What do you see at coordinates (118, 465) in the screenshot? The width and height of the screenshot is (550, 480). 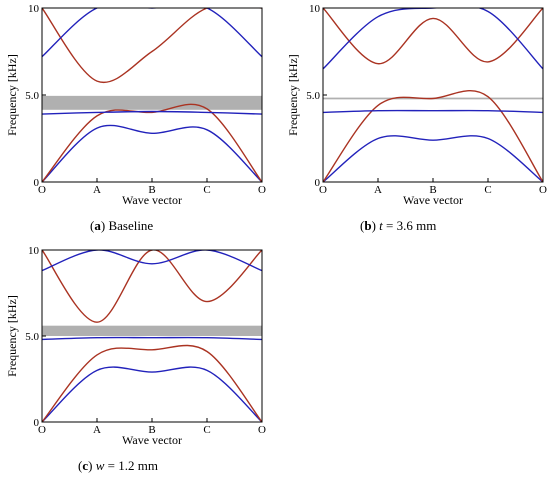 I see `caption-c: (c) w = 1.2 mm` at bounding box center [118, 465].